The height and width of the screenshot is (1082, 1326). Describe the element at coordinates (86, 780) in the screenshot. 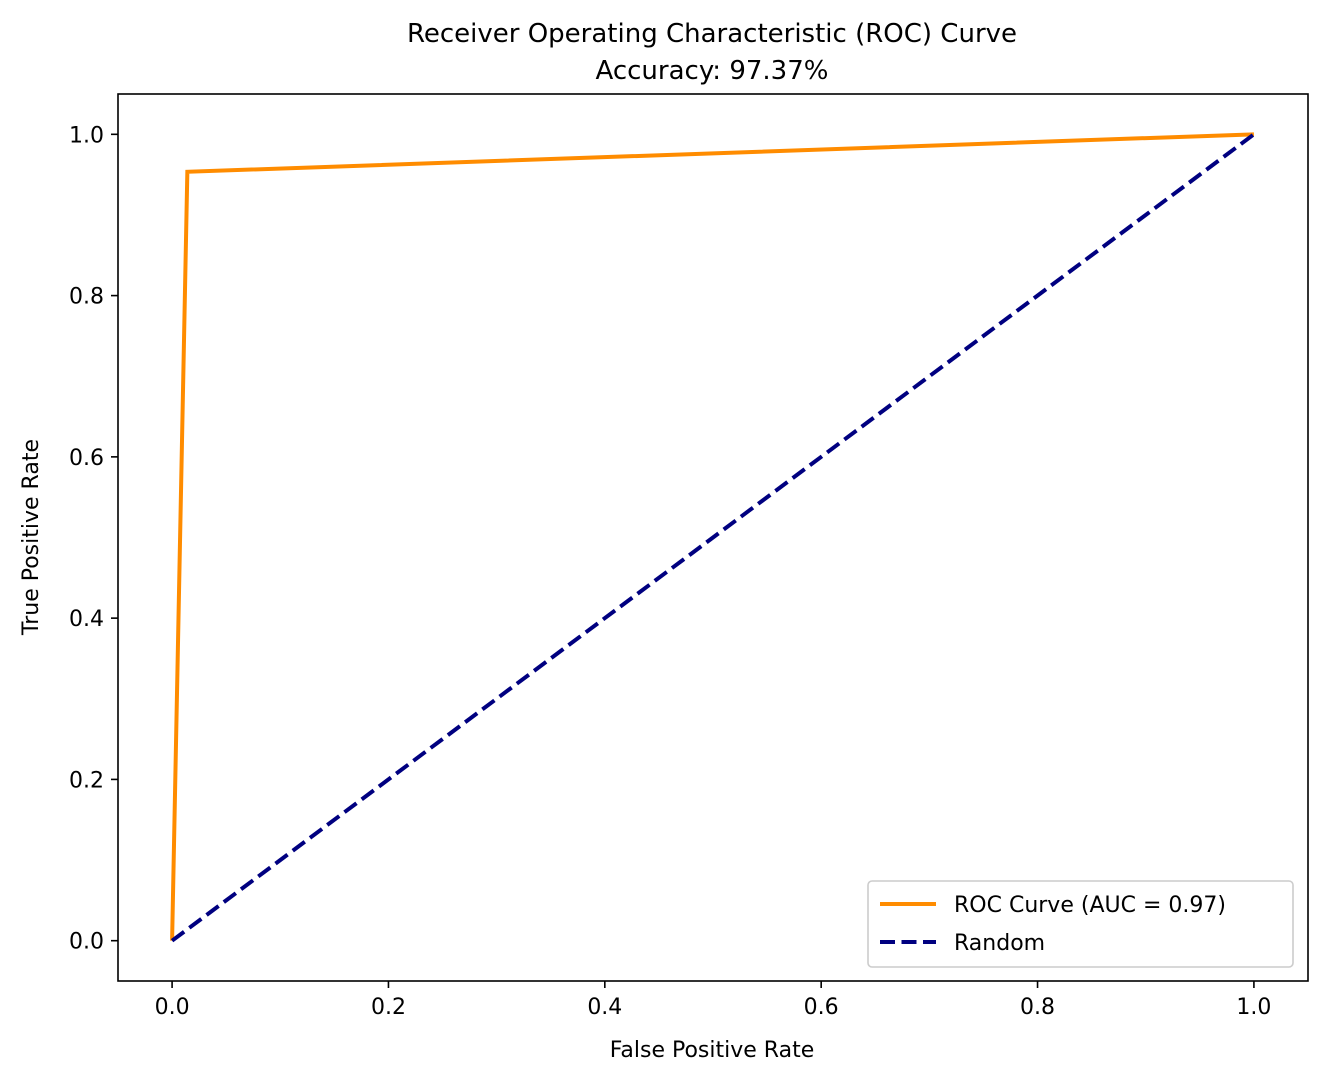

I see `y-tick-label: 0.2` at that location.